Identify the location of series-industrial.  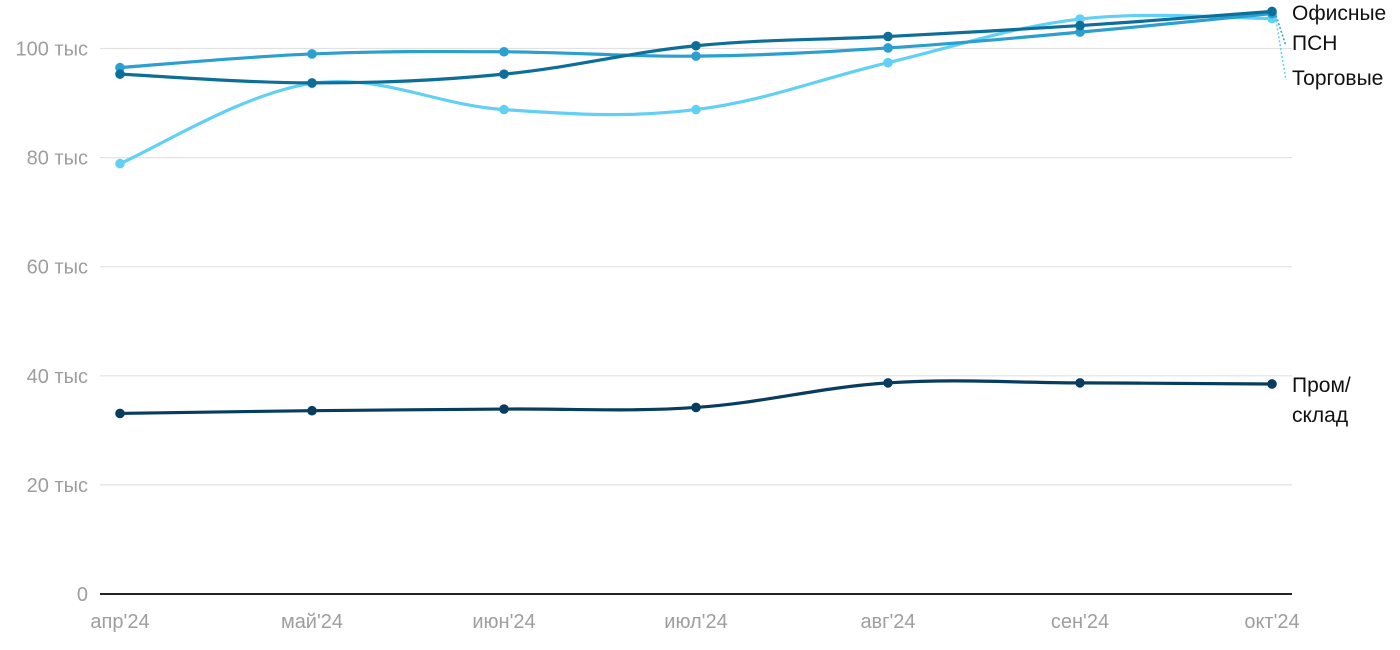
(696, 398).